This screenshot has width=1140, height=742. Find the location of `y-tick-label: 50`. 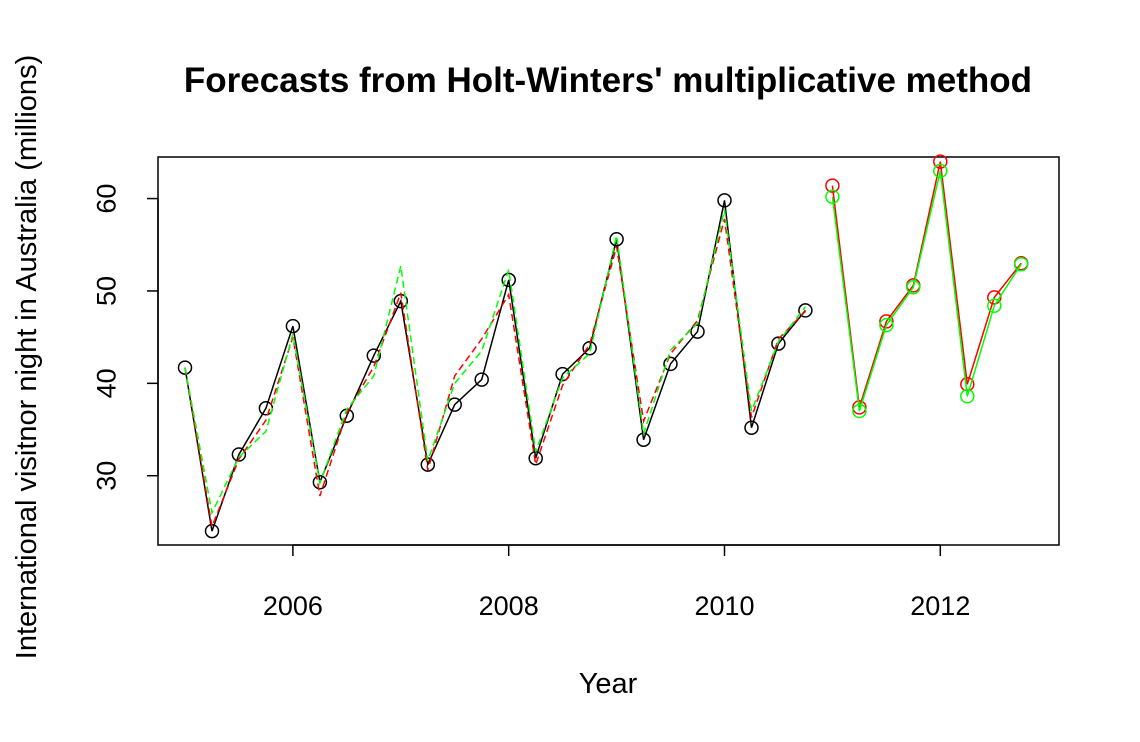

y-tick-label: 50 is located at coordinates (106, 291).